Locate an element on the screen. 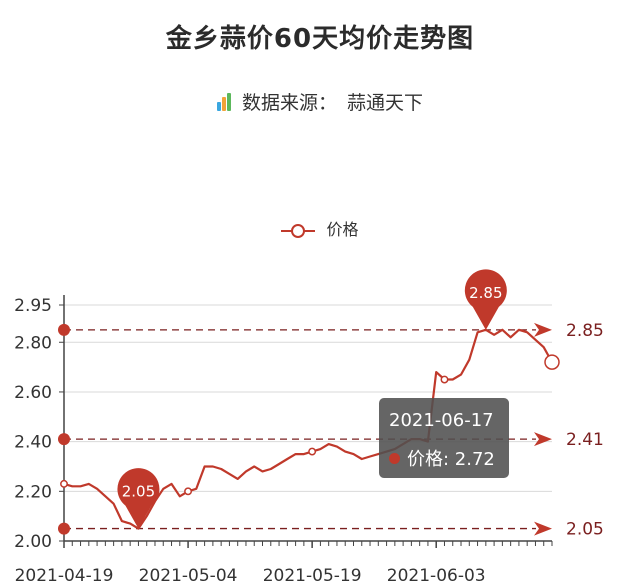  mark-point-pin: 2.85 is located at coordinates (485, 299).